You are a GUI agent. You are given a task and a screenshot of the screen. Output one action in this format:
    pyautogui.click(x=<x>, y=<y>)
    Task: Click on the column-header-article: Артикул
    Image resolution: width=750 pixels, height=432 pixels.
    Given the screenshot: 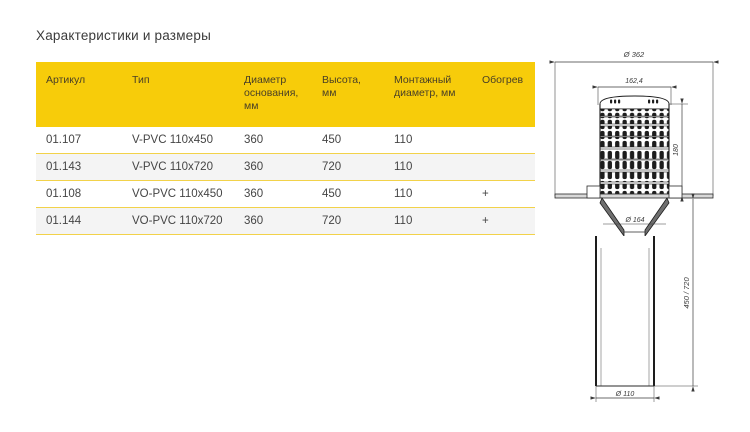 What is the action you would take?
    pyautogui.click(x=80, y=94)
    